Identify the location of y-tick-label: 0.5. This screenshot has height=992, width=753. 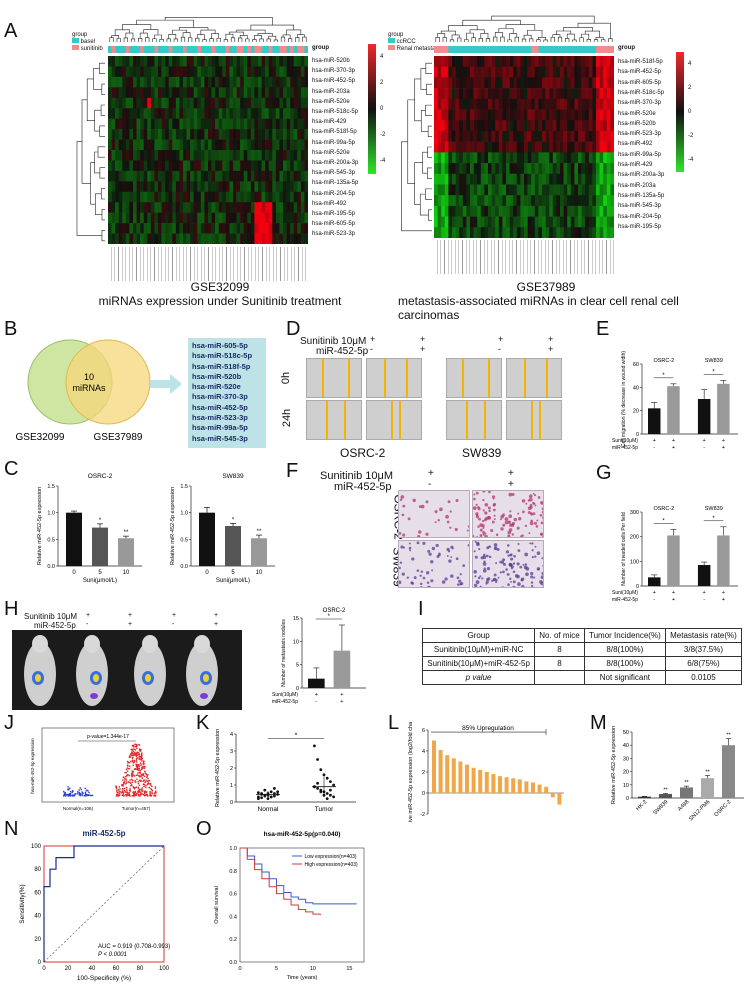
(184, 540).